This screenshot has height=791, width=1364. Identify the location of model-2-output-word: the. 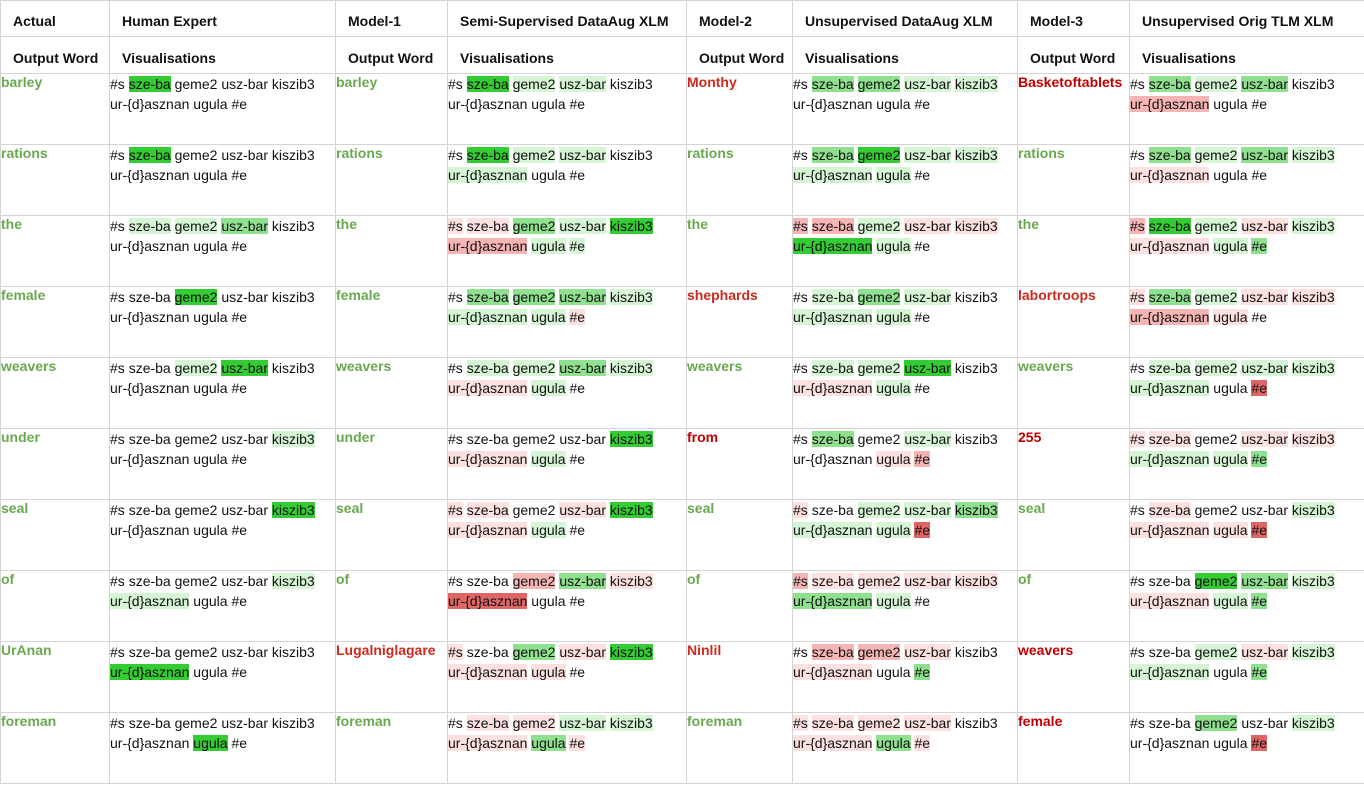
(739, 251).